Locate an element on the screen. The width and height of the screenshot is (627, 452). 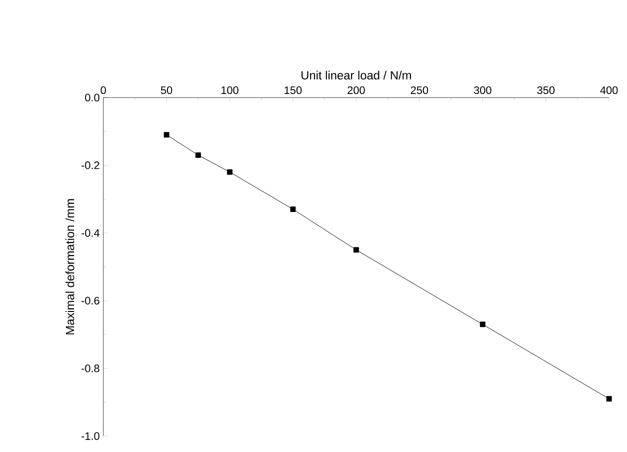
x-tick-label: 100 is located at coordinates (229, 90).